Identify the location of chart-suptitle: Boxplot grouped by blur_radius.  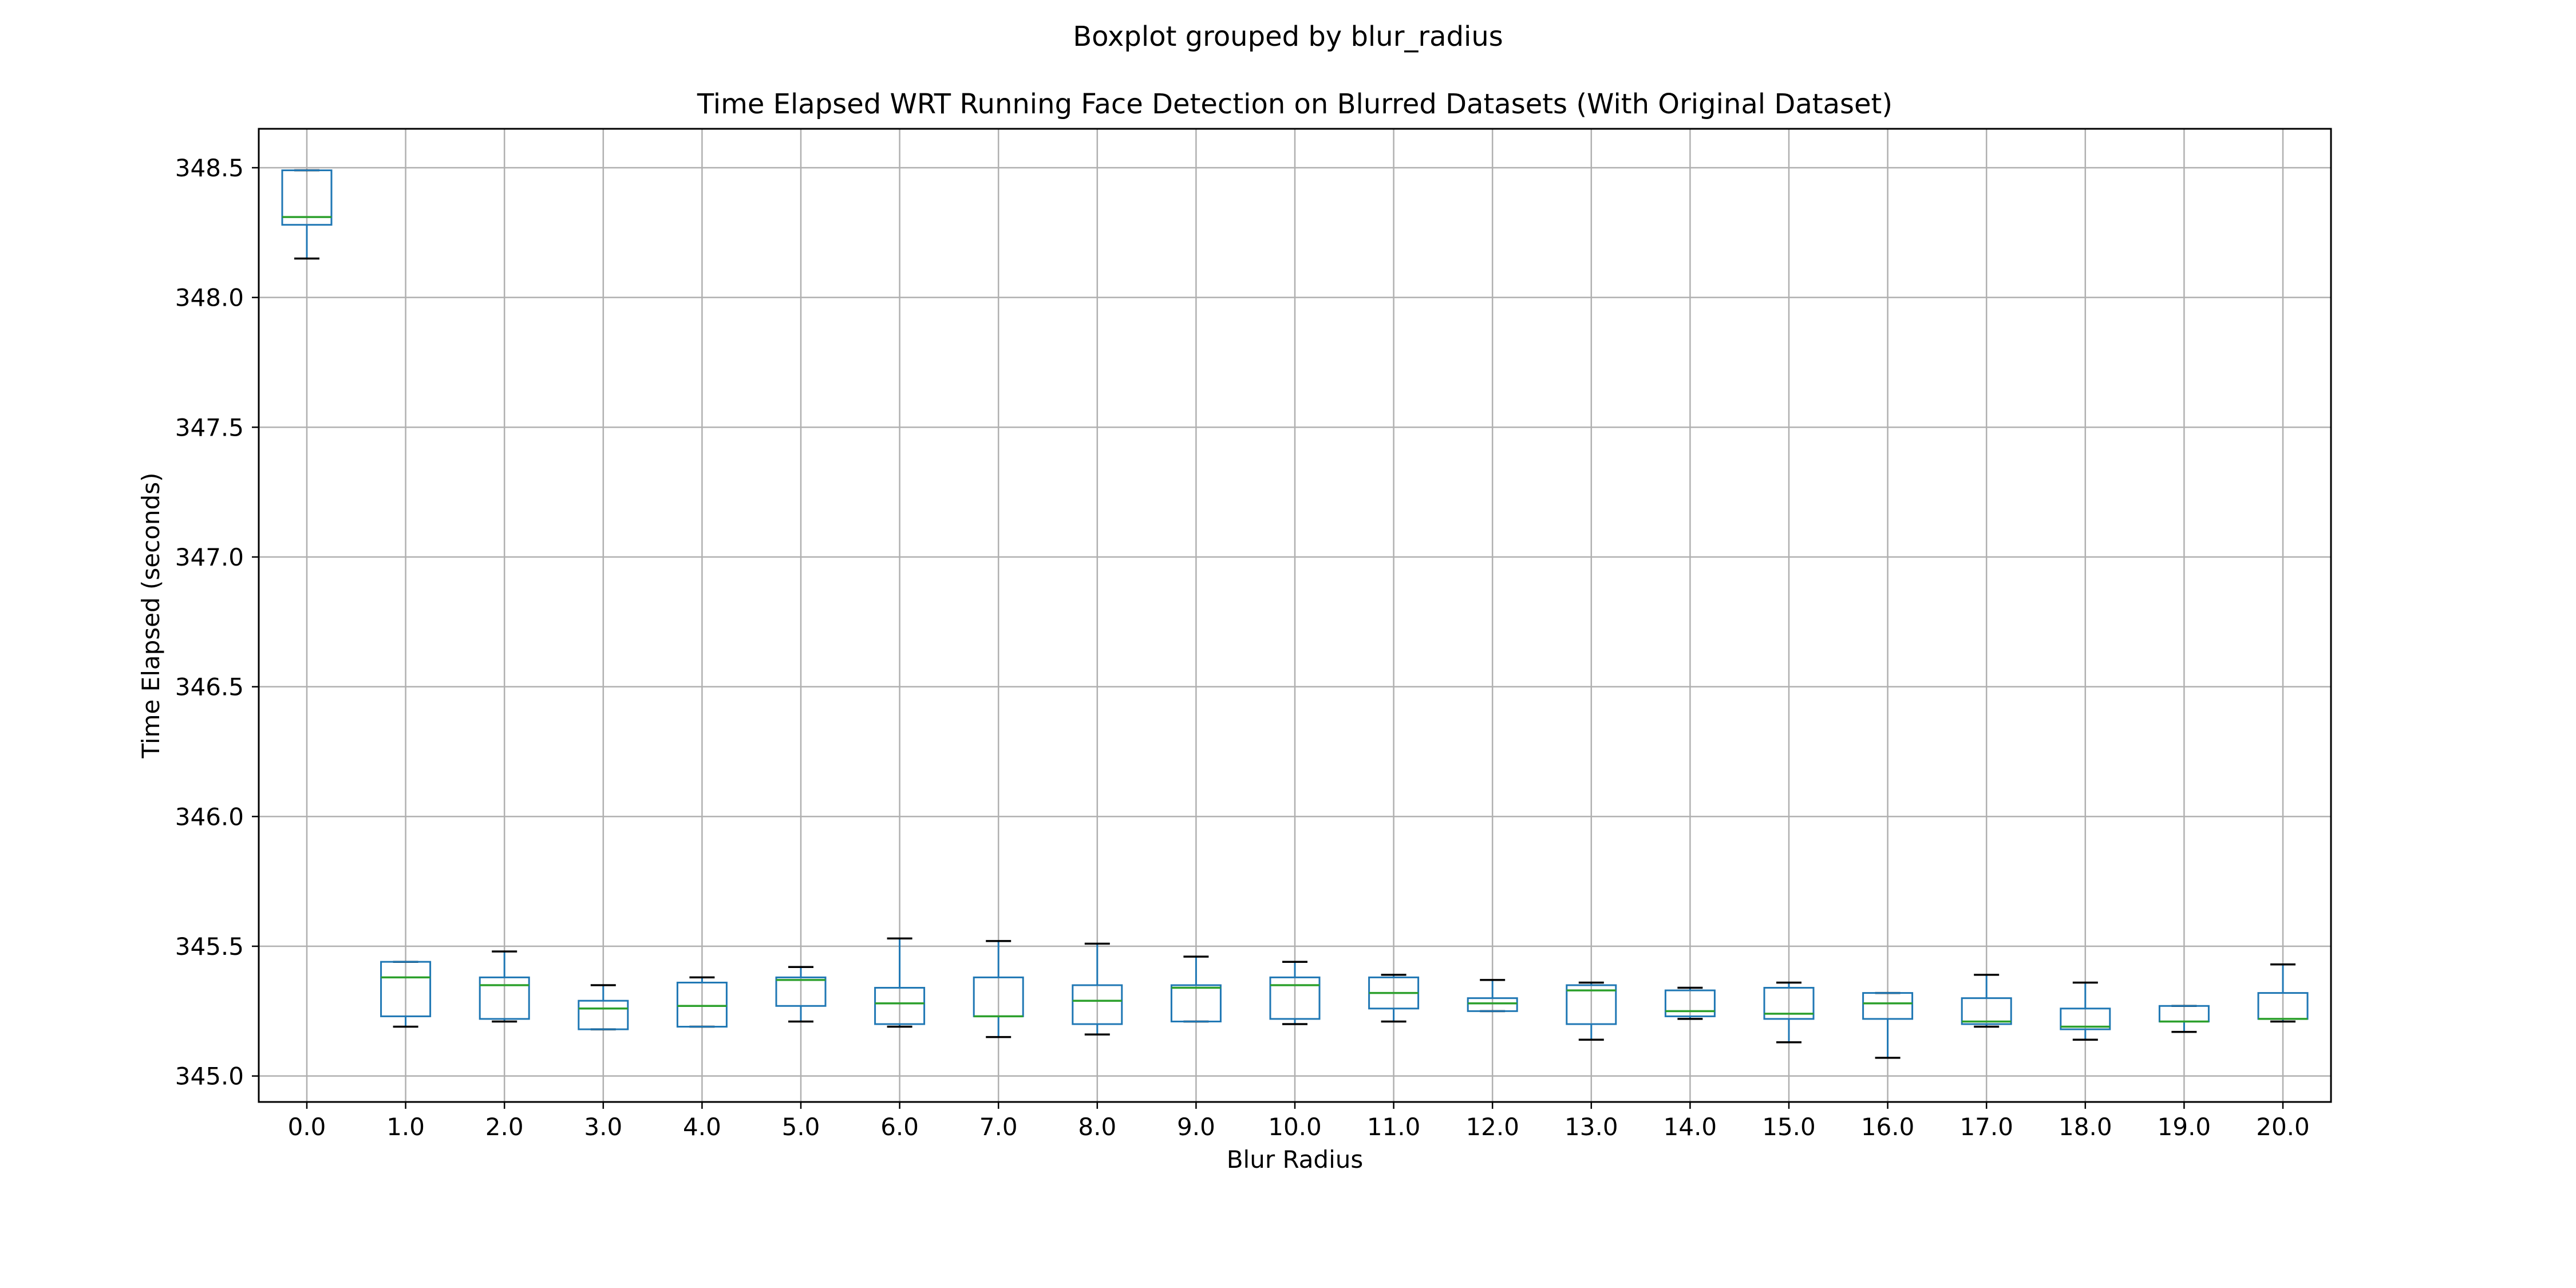
(1288, 37).